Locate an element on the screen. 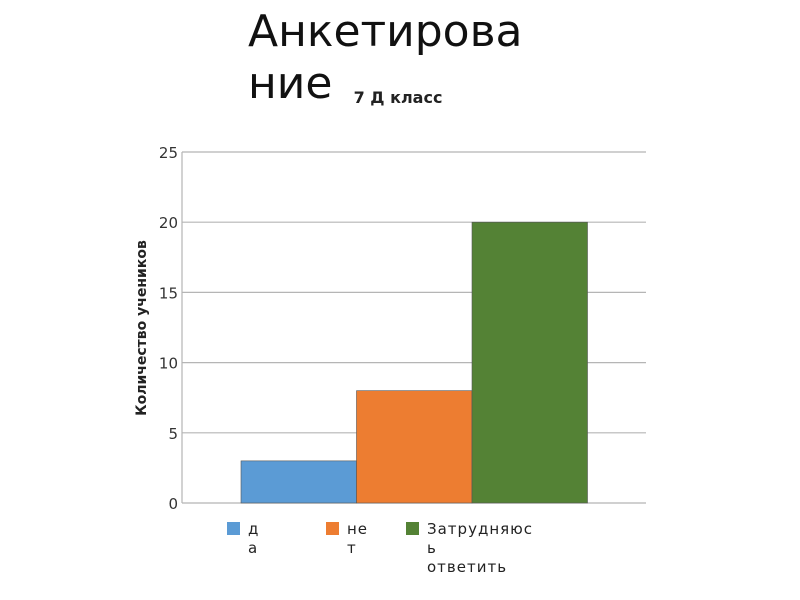 The width and height of the screenshot is (800, 600). y-tick-label: 25 is located at coordinates (168, 153).